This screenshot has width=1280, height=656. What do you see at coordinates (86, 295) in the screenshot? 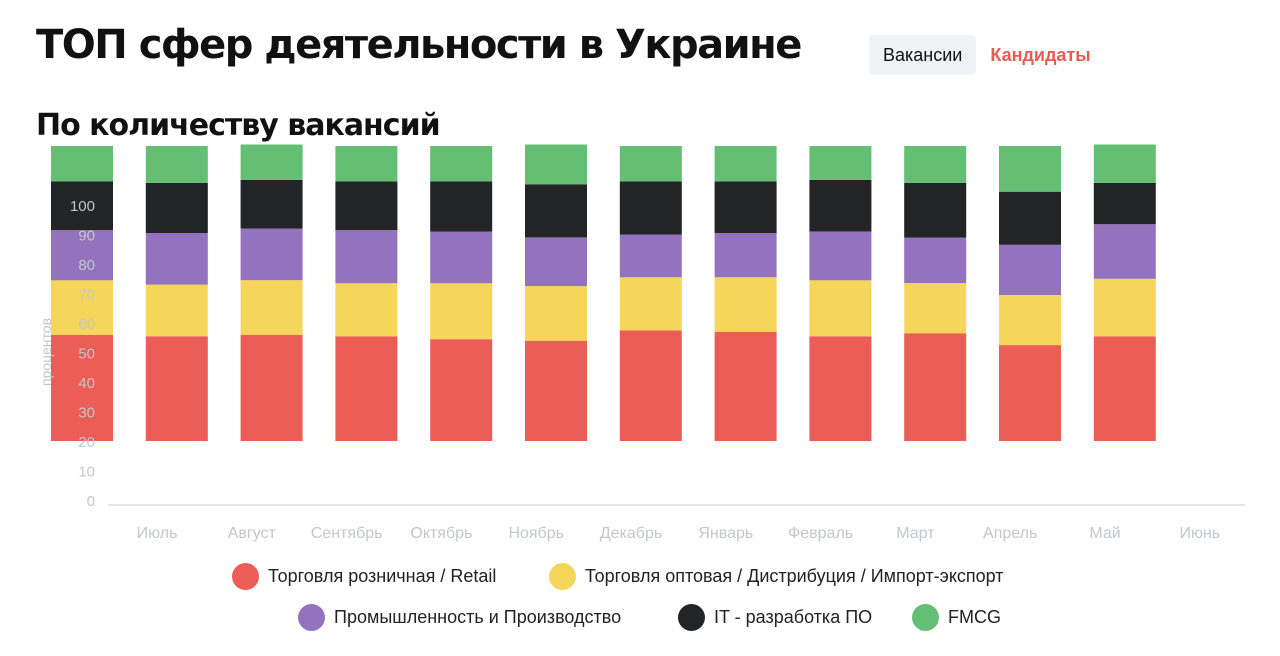
I see `y-tick-label-70: 70` at bounding box center [86, 295].